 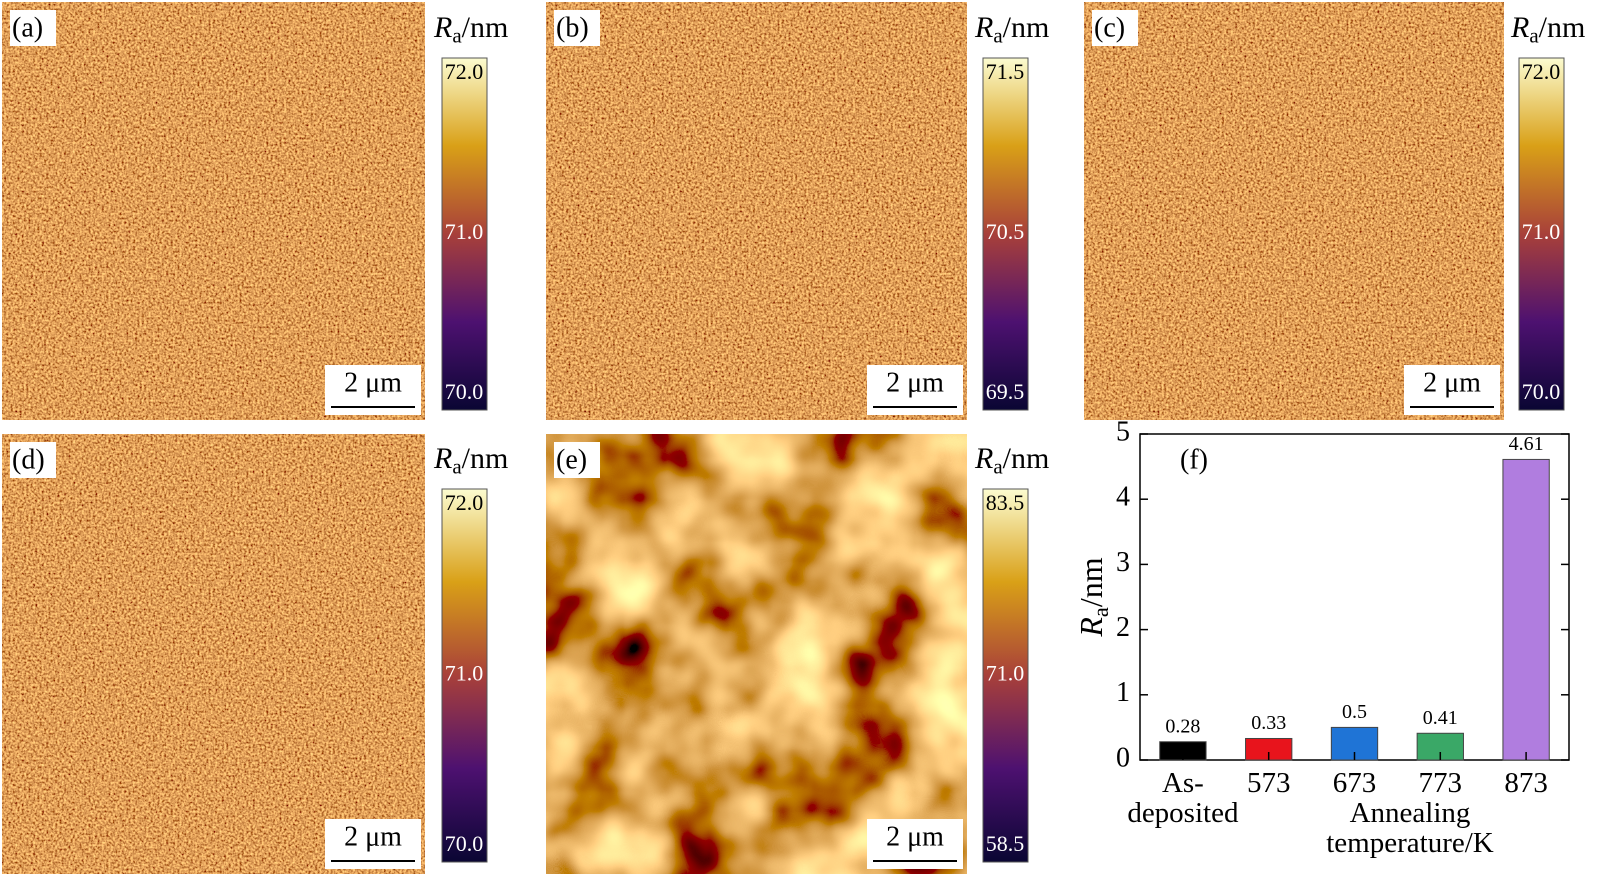 What do you see at coordinates (1123, 431) in the screenshot?
I see `y-tick-label: 5` at bounding box center [1123, 431].